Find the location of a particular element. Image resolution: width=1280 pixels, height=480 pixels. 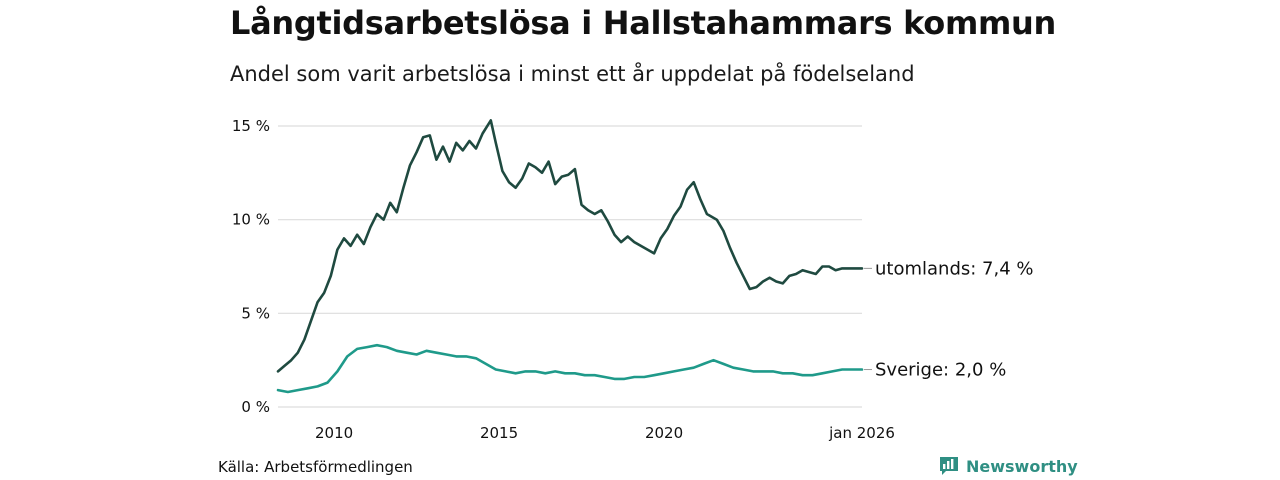

series-end-labels: utomlands: 7,4 % Sverige: 2,0 % is located at coordinates (949, 319).